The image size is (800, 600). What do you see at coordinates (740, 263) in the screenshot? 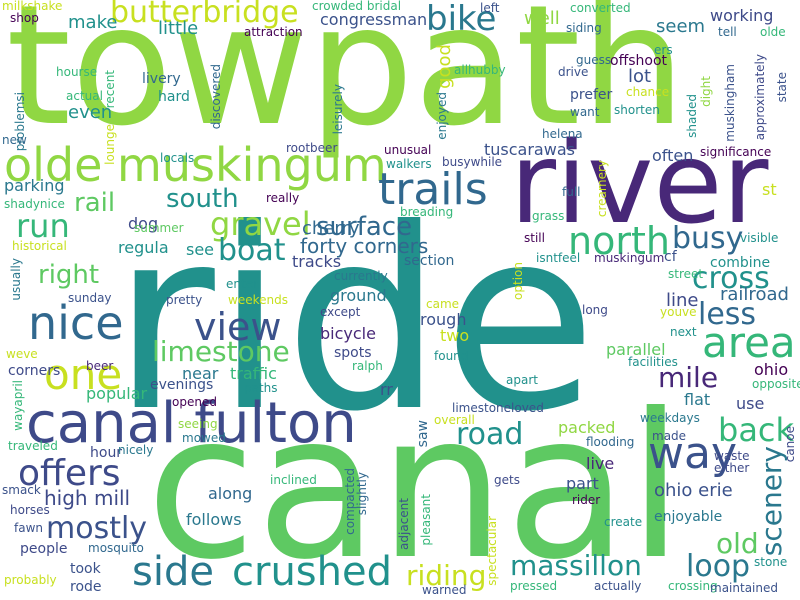
I see `word-combine: combine` at bounding box center [740, 263].